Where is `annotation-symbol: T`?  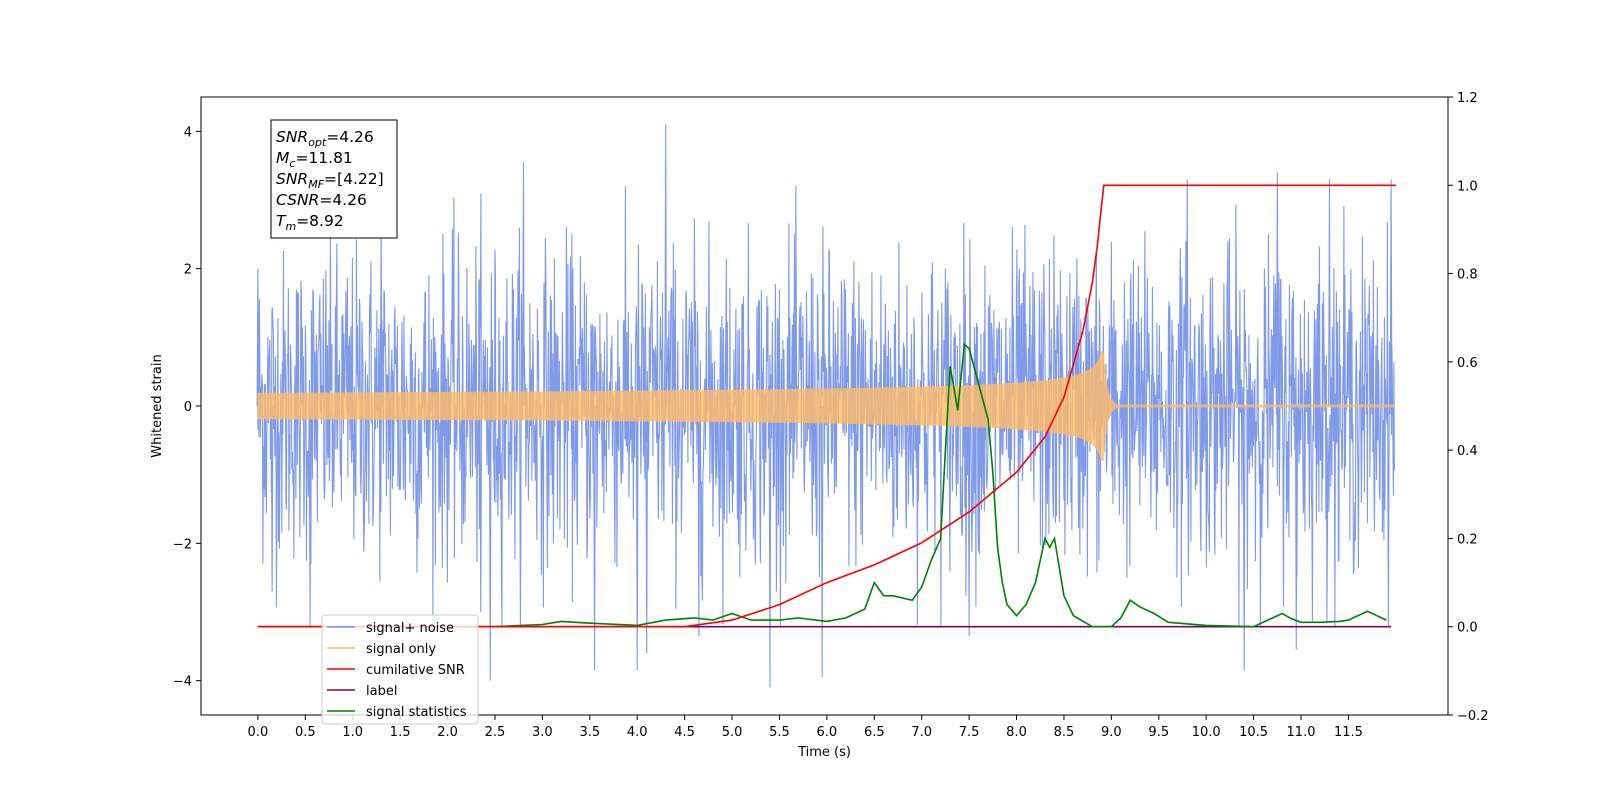 annotation-symbol: T is located at coordinates (281, 221).